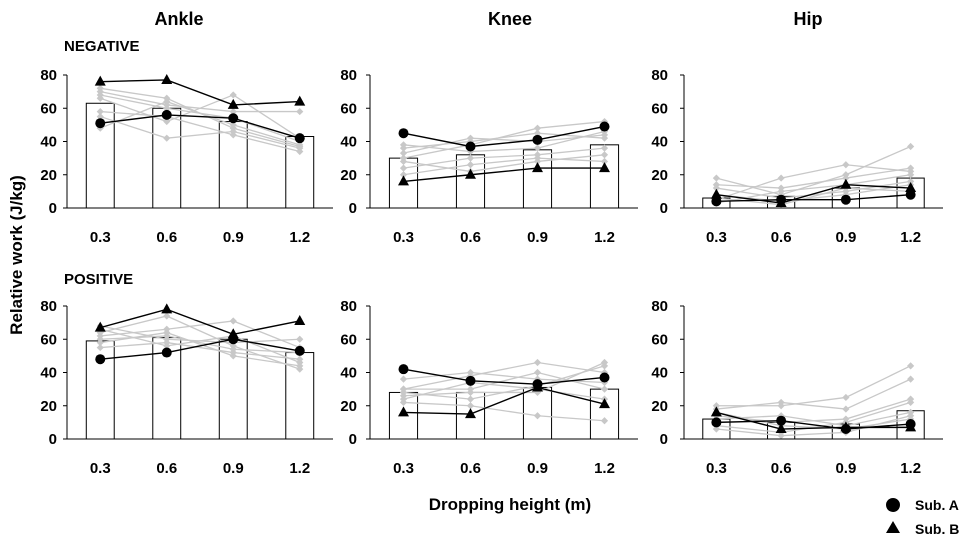  What do you see at coordinates (893, 505) in the screenshot?
I see `legend-marker-sub-a` at bounding box center [893, 505].